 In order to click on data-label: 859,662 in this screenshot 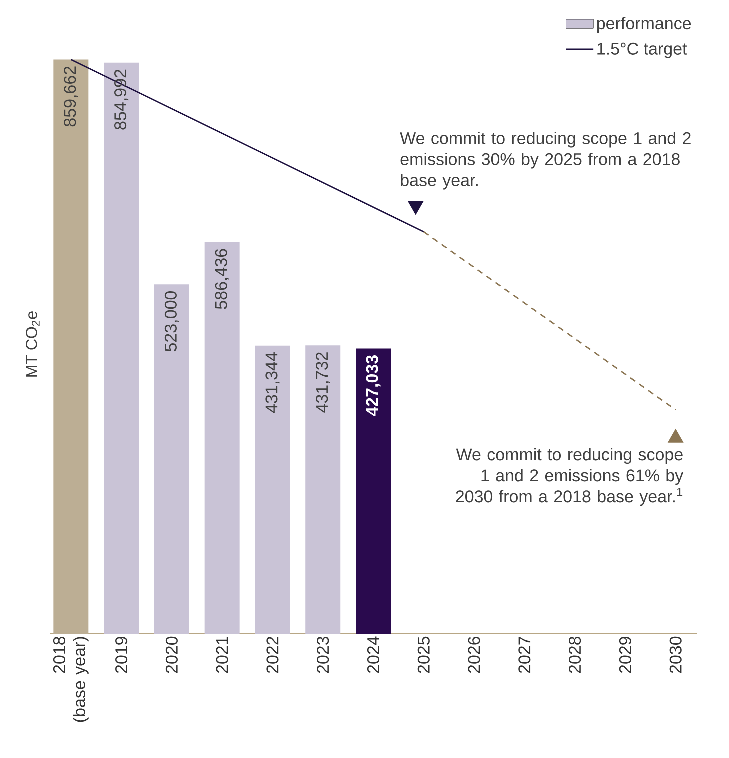, I will do `click(71, 96)`.